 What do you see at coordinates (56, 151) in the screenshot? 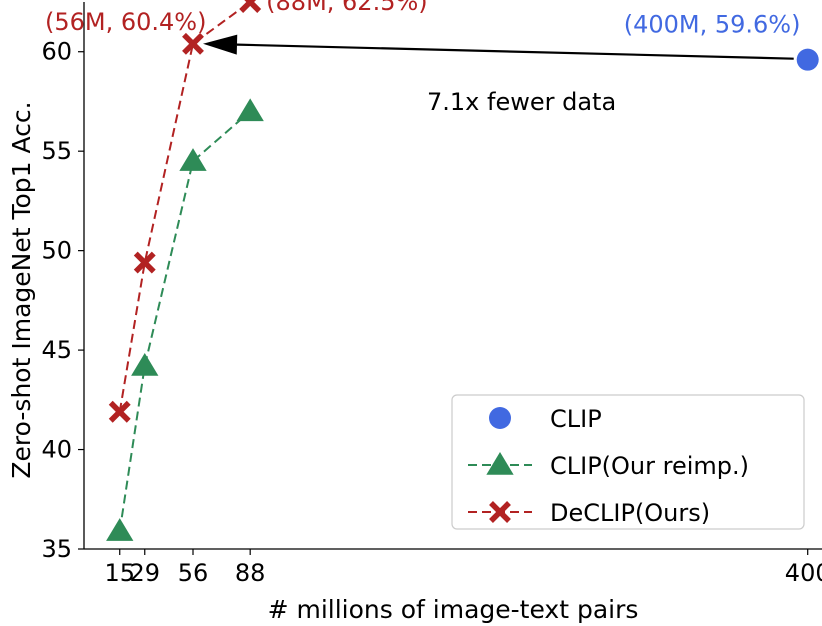
I see `y-tick-label: 55` at bounding box center [56, 151].